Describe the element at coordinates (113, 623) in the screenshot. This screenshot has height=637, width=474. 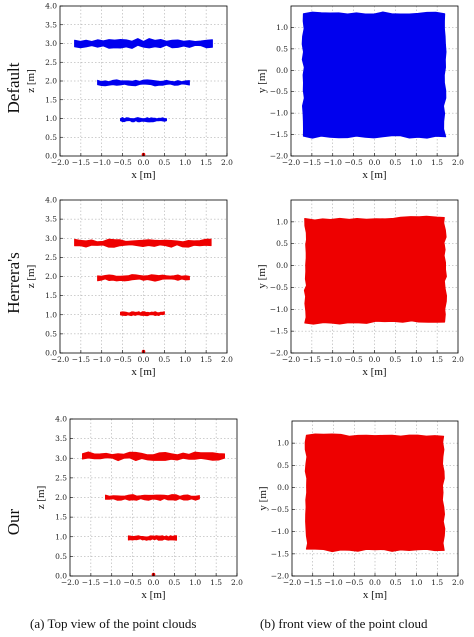
I see `caption-top-view: (a) Top view of the point clouds` at that location.